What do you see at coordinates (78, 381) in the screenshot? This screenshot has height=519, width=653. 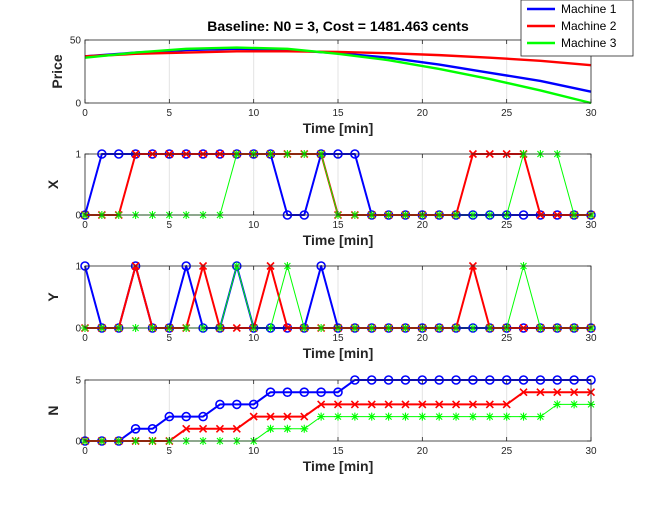 I see `y-tick-label: 5` at bounding box center [78, 381].